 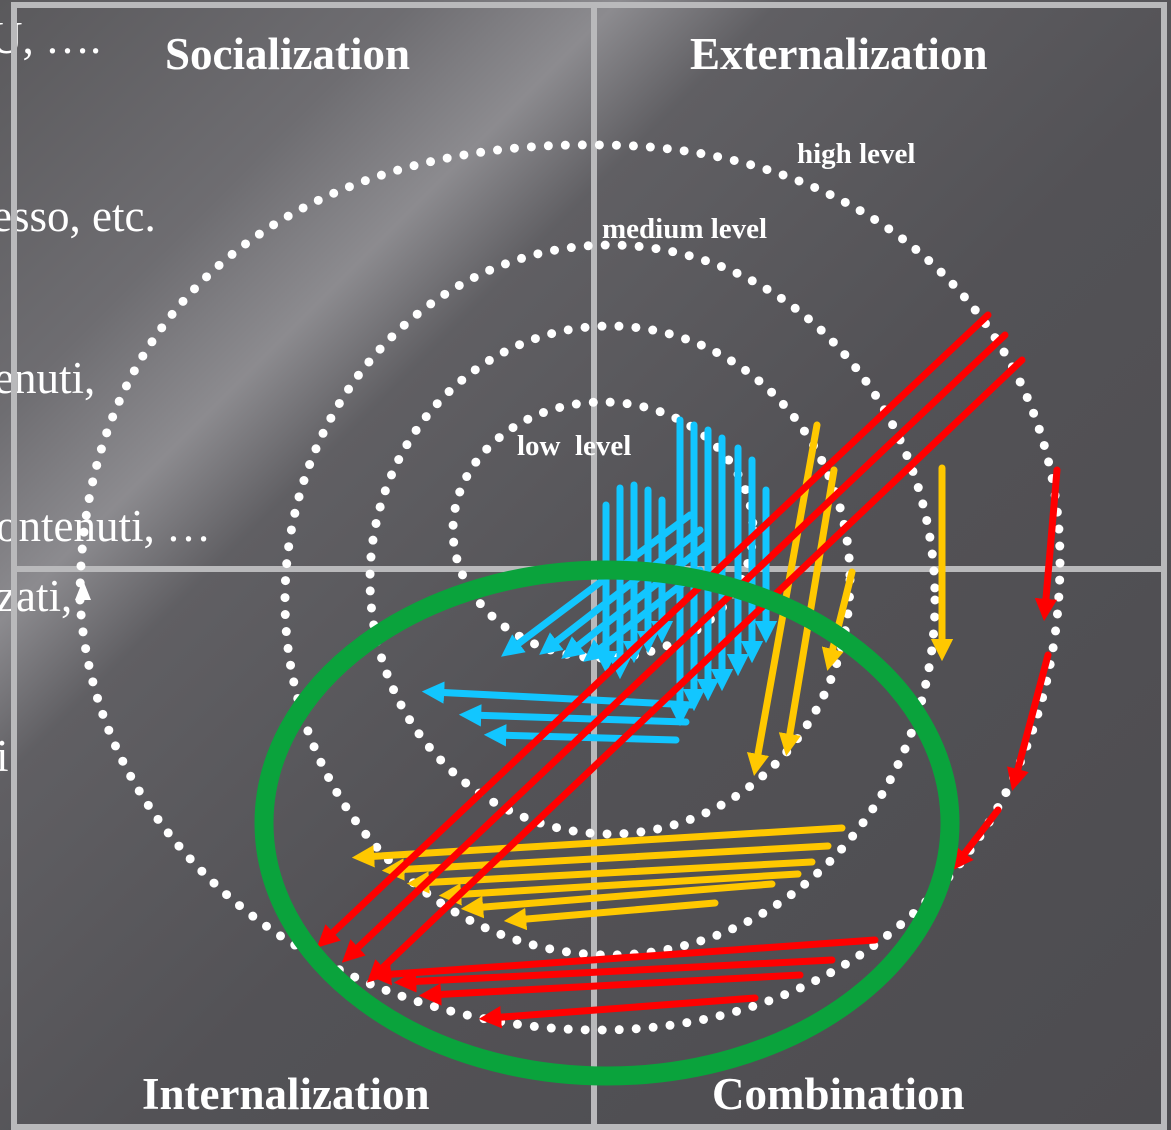 I want to click on quadrant-label-externalization: Externalization, so click(x=839, y=54).